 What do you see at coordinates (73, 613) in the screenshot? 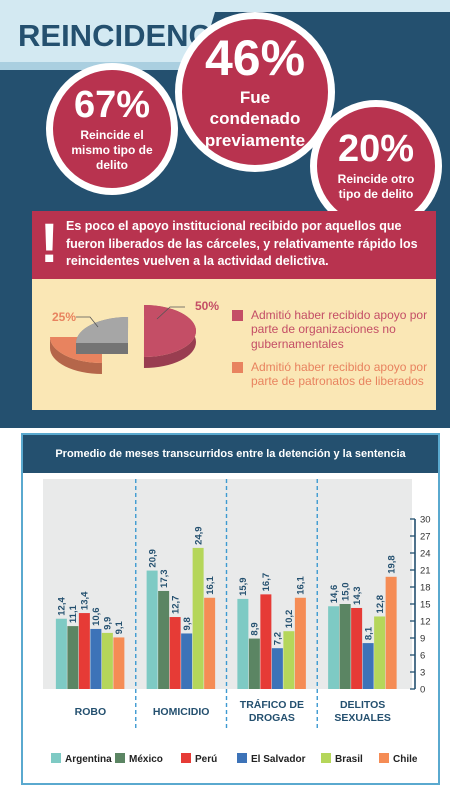
I see `bar-value-label: 11,1` at bounding box center [73, 613].